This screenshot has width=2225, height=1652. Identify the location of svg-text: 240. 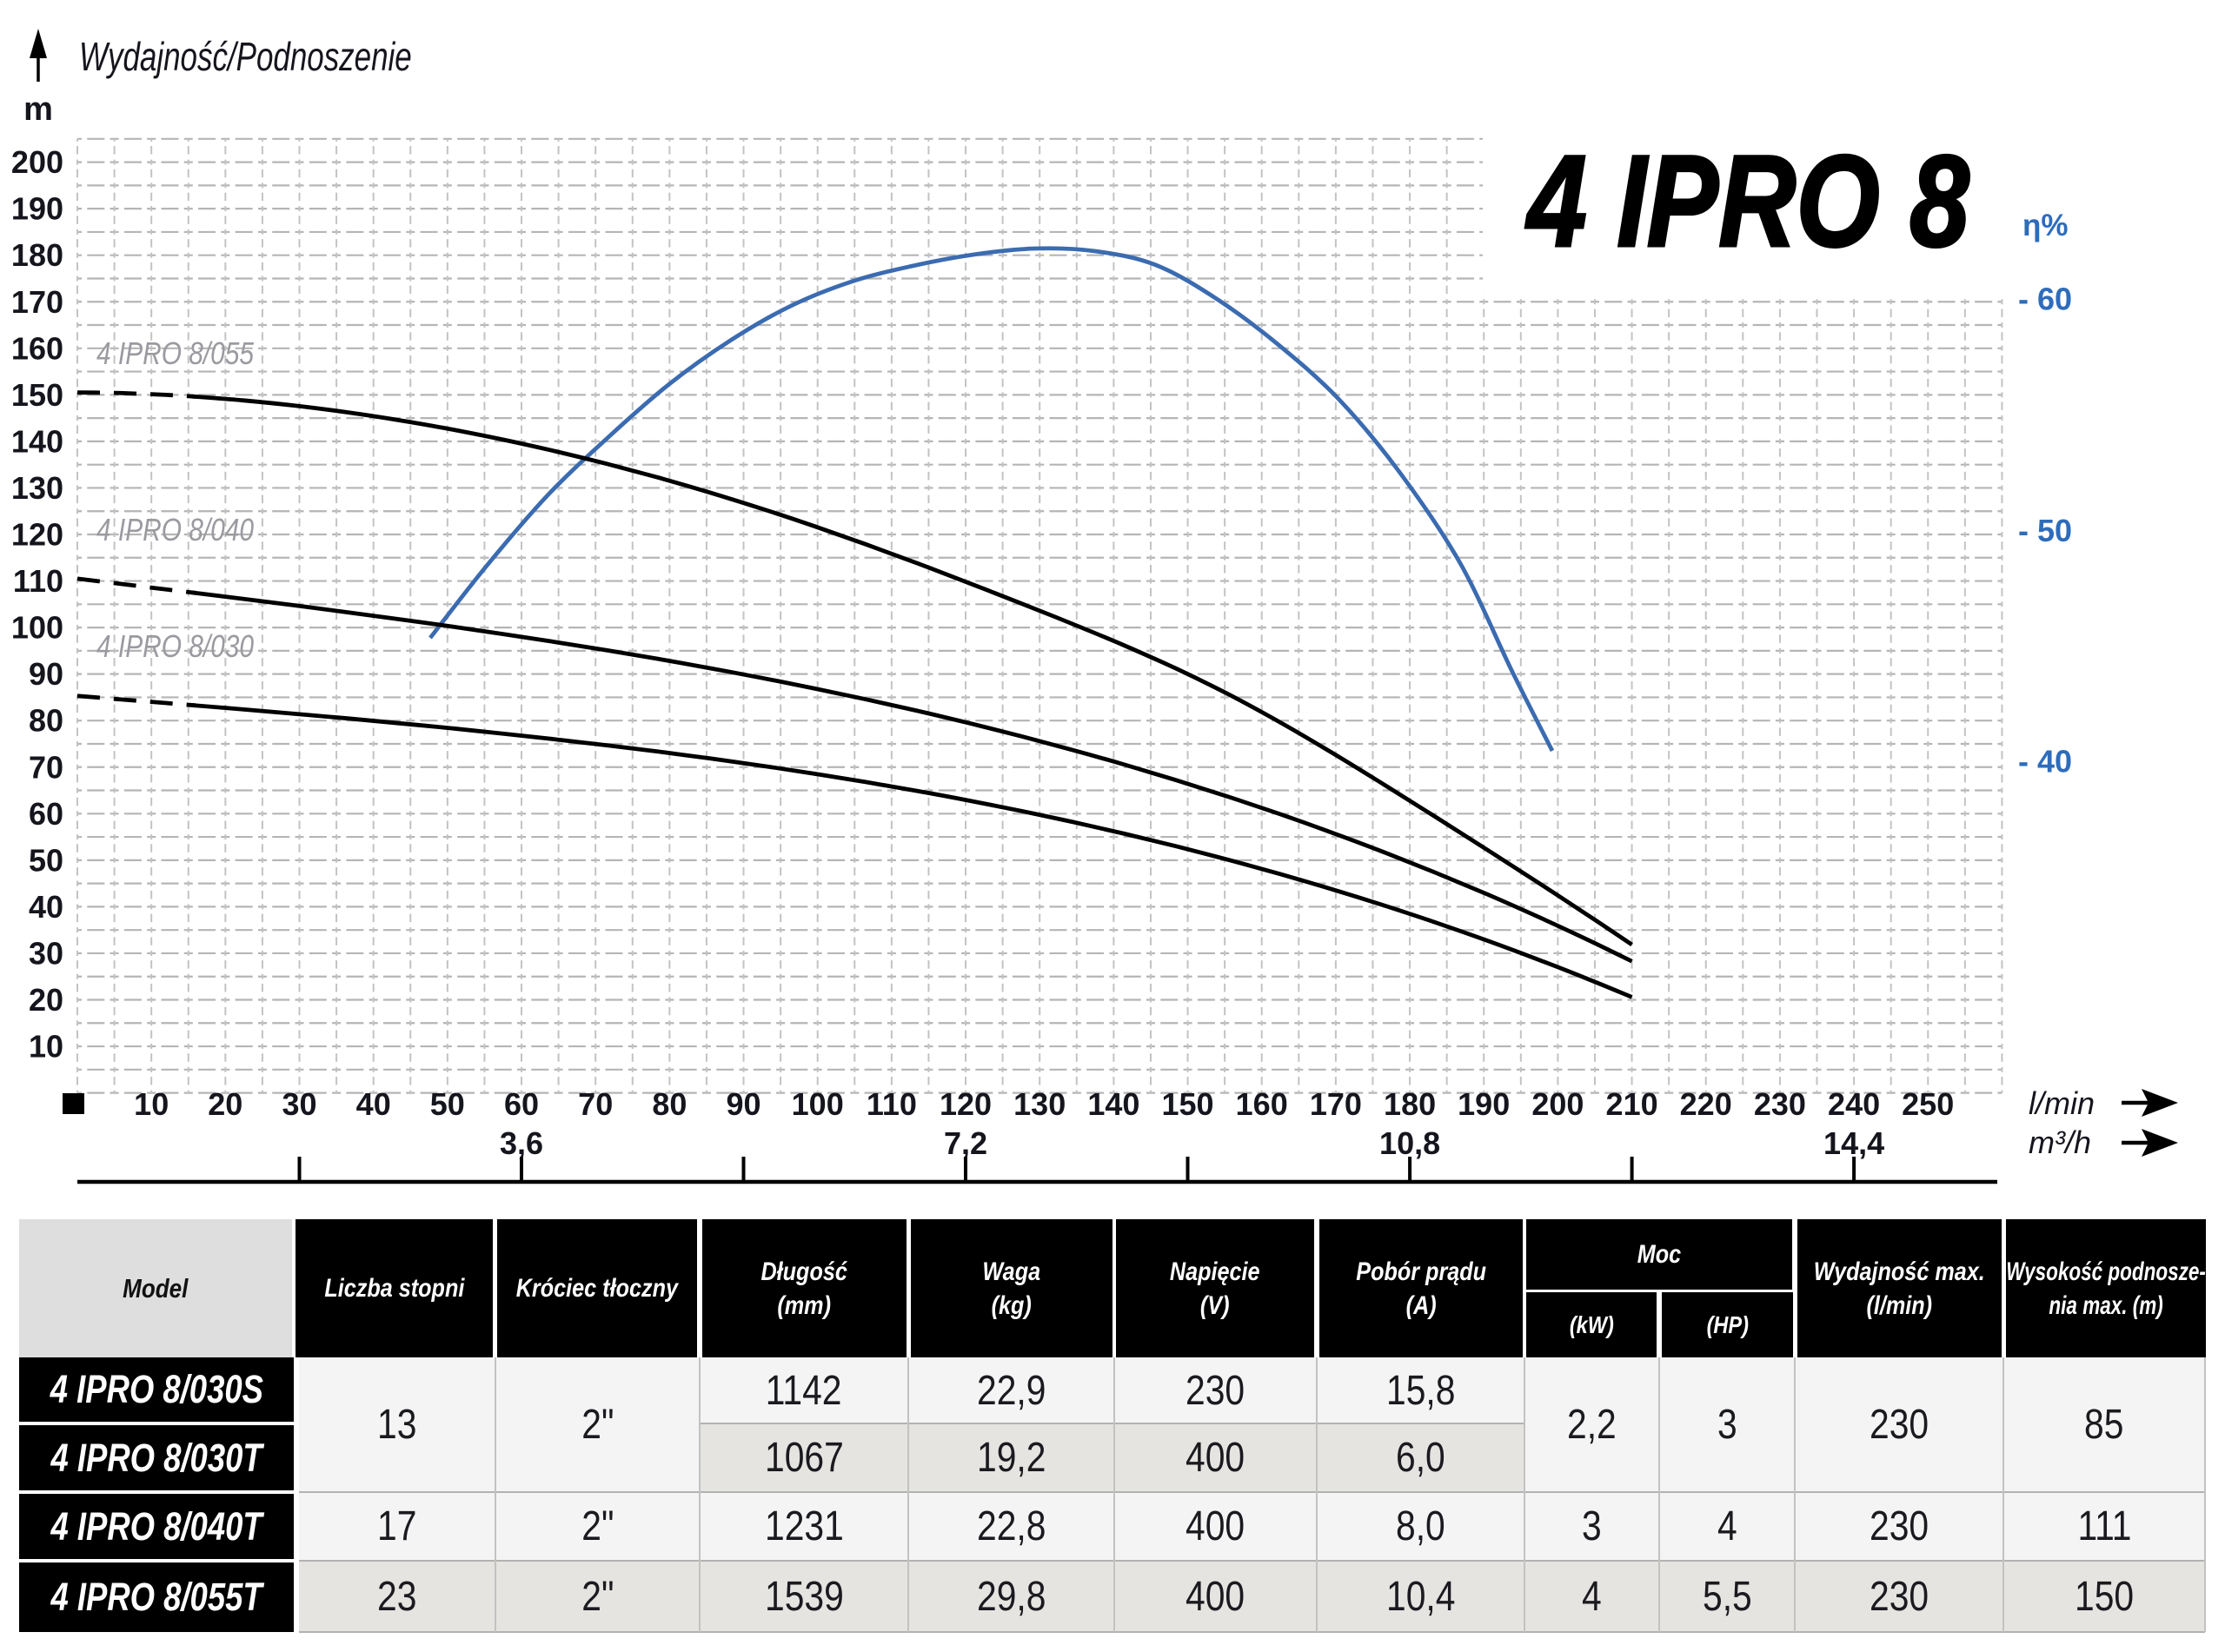
(1854, 1104).